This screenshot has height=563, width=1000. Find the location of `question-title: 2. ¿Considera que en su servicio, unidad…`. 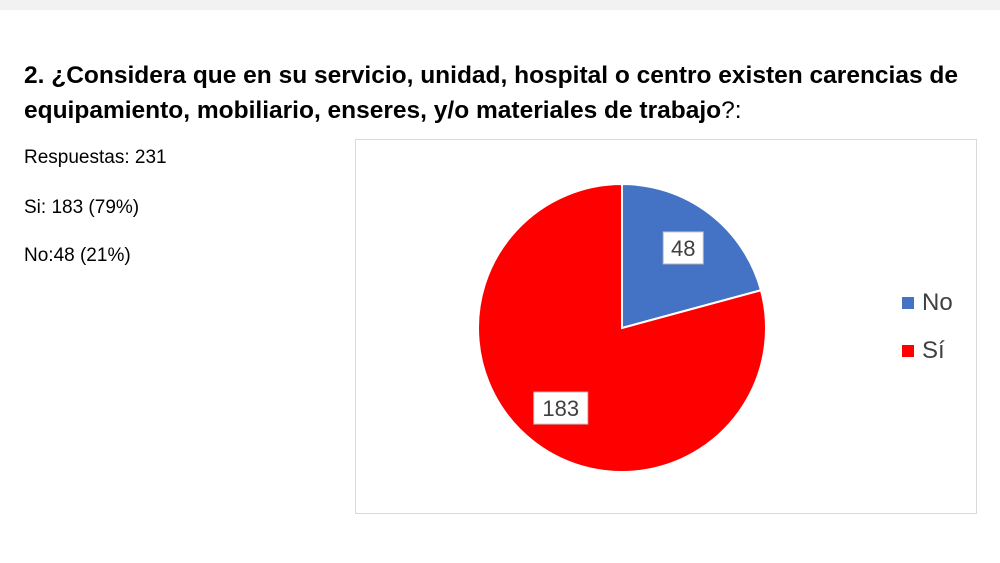

question-title: 2. ¿Considera que en su servicio, unidad… is located at coordinates (504, 93).